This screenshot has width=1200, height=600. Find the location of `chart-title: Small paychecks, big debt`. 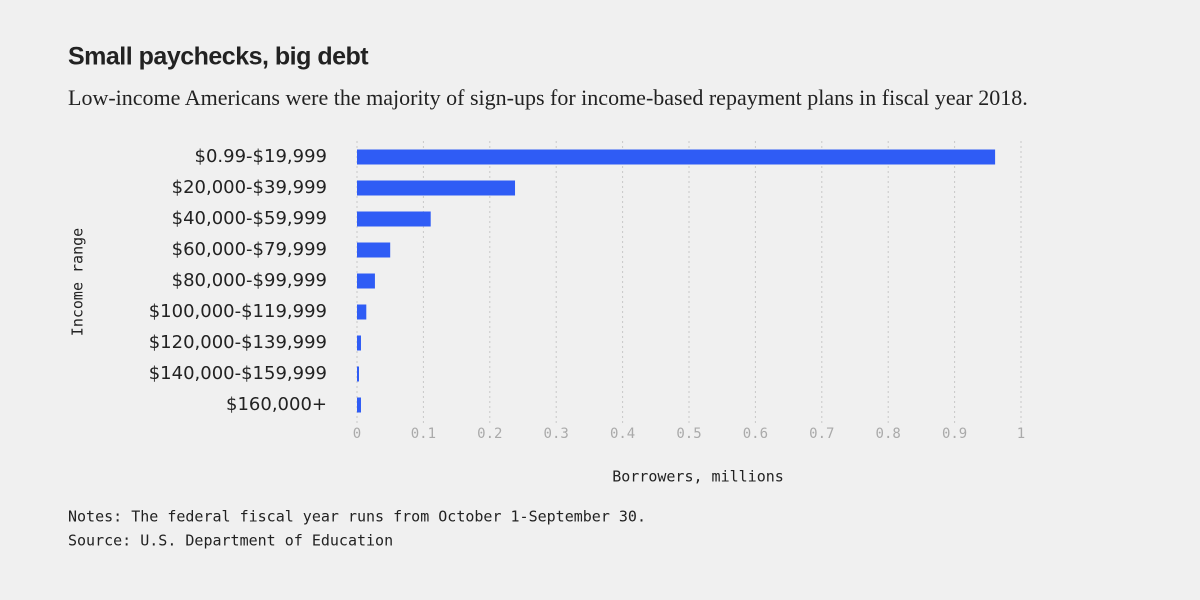

chart-title: Small paychecks, big debt is located at coordinates (218, 57).